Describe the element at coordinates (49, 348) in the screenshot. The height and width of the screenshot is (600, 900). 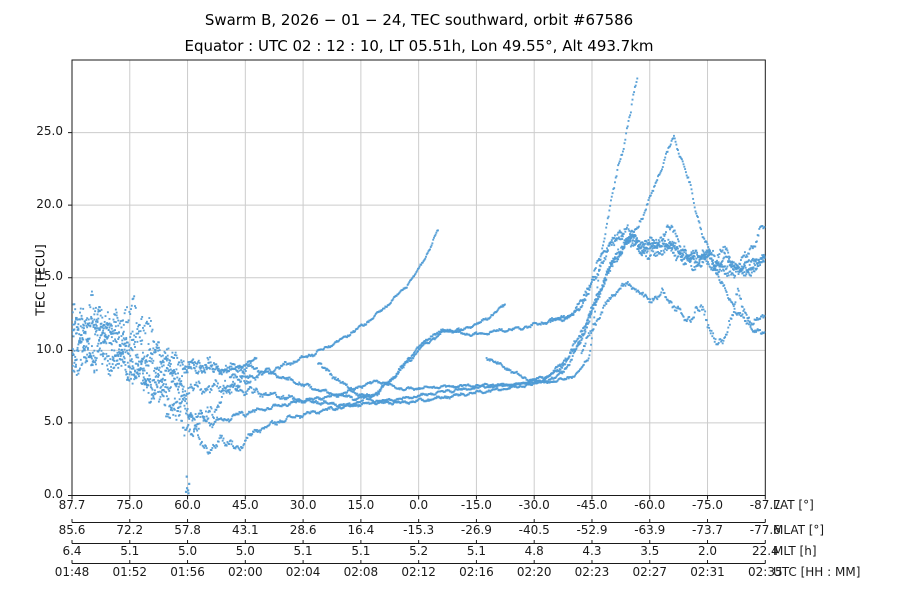
I see `y-tick-label: 10.0` at that location.